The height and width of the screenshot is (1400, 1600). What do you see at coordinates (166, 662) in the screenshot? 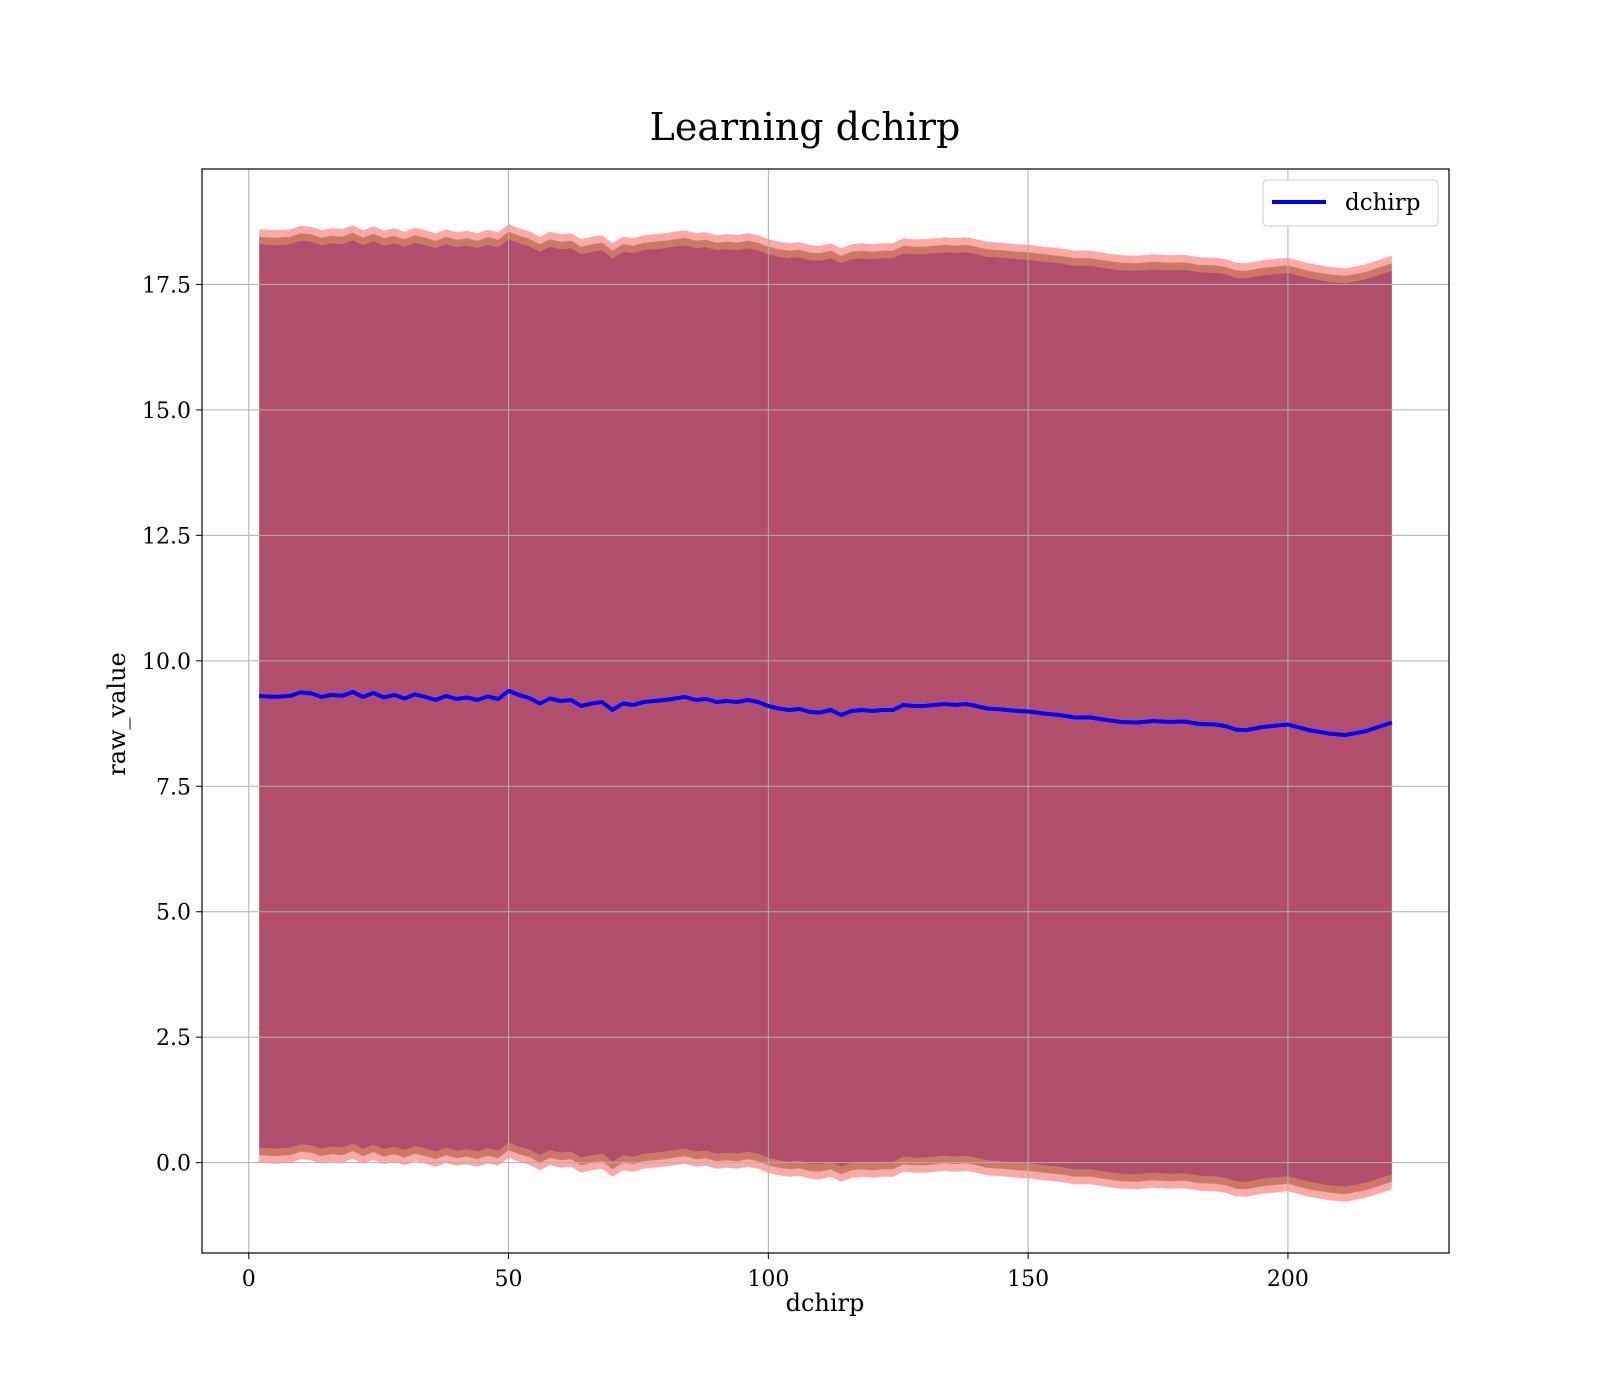
I see `y-tick-label-4: 10.0` at bounding box center [166, 662].